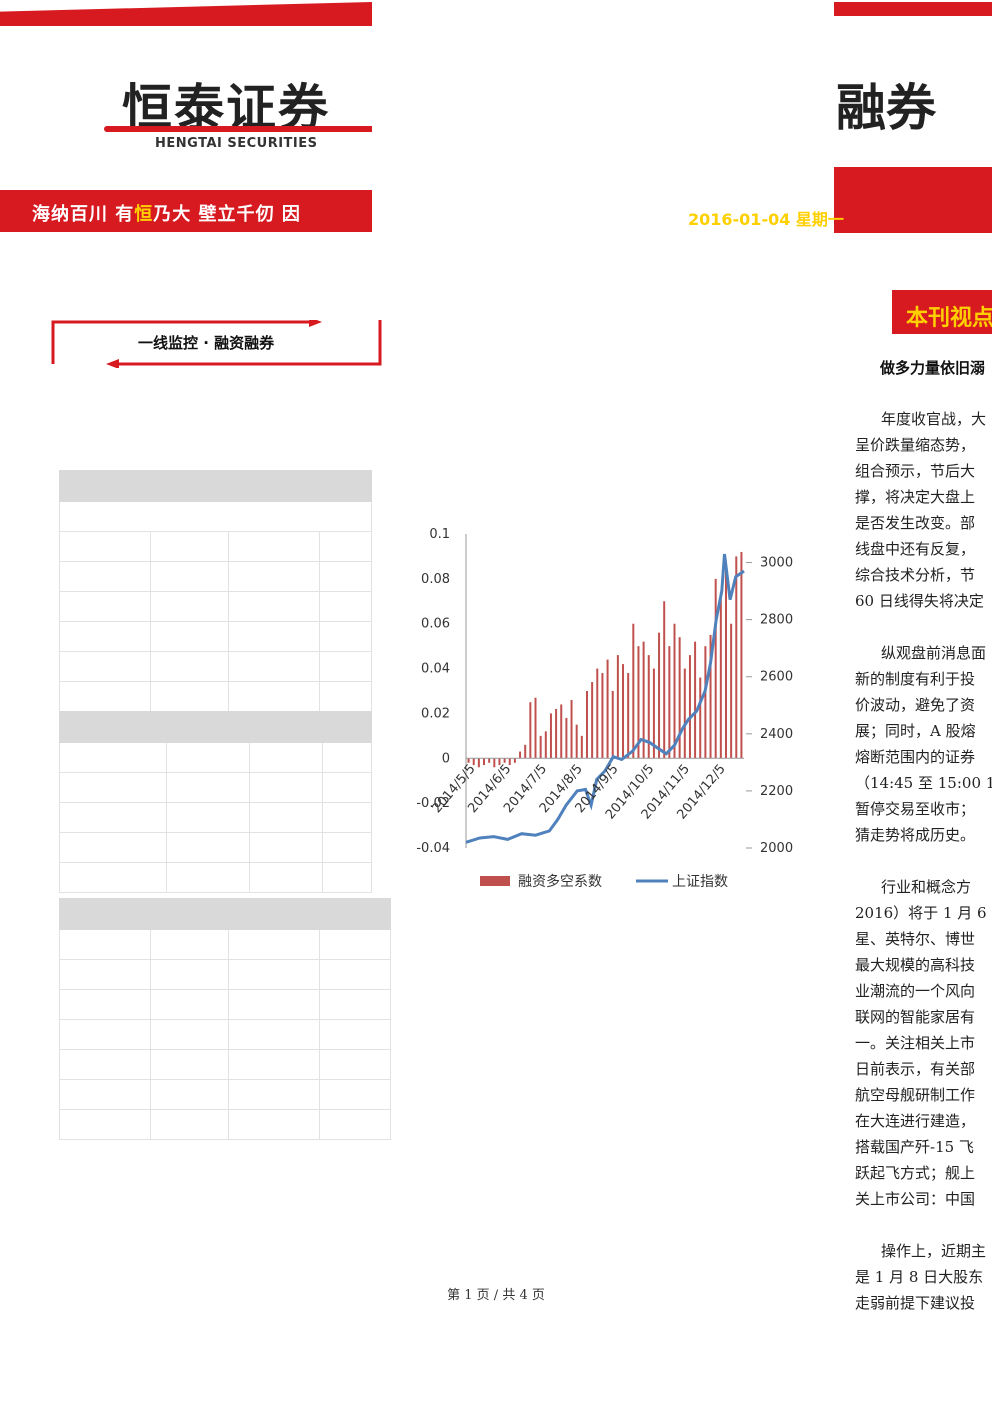 This screenshot has height=1403, width=992. I want to click on company-logo-fragment: 融券, so click(886, 108).